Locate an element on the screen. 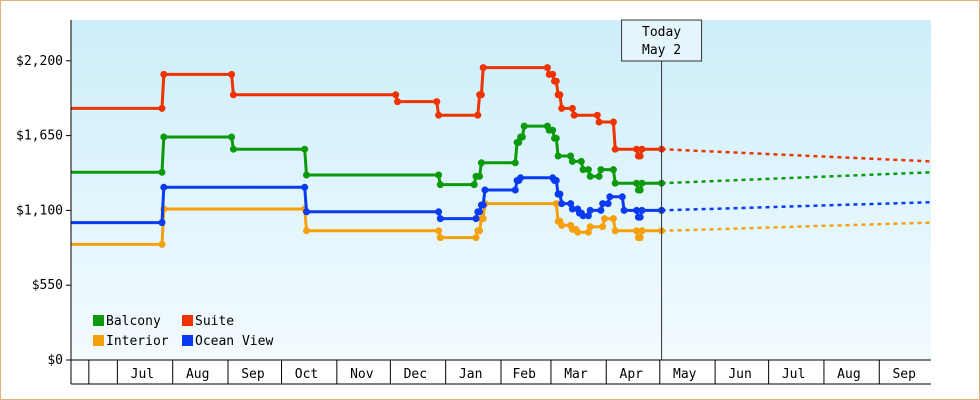 This screenshot has height=400, width=980. legend-item-suite: Suite is located at coordinates (208, 321).